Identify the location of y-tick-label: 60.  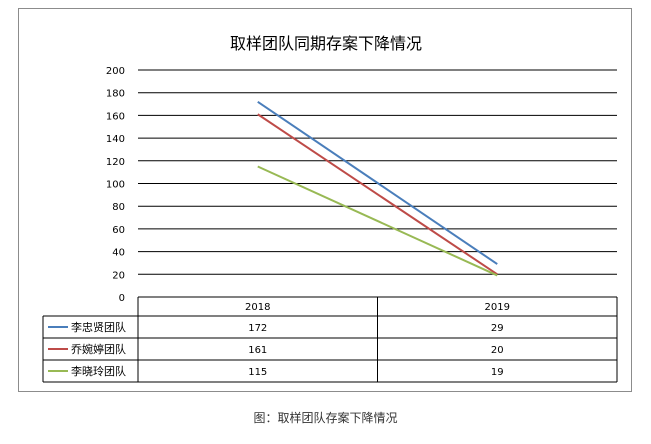
(118, 230).